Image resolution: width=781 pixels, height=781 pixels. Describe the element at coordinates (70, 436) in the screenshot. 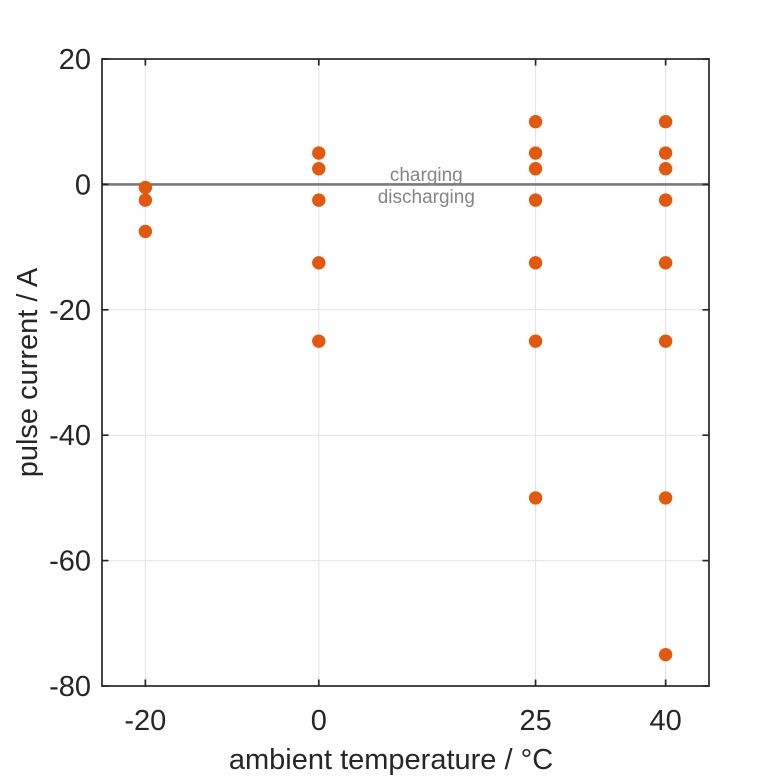

I see `y-tick-label: -40` at that location.